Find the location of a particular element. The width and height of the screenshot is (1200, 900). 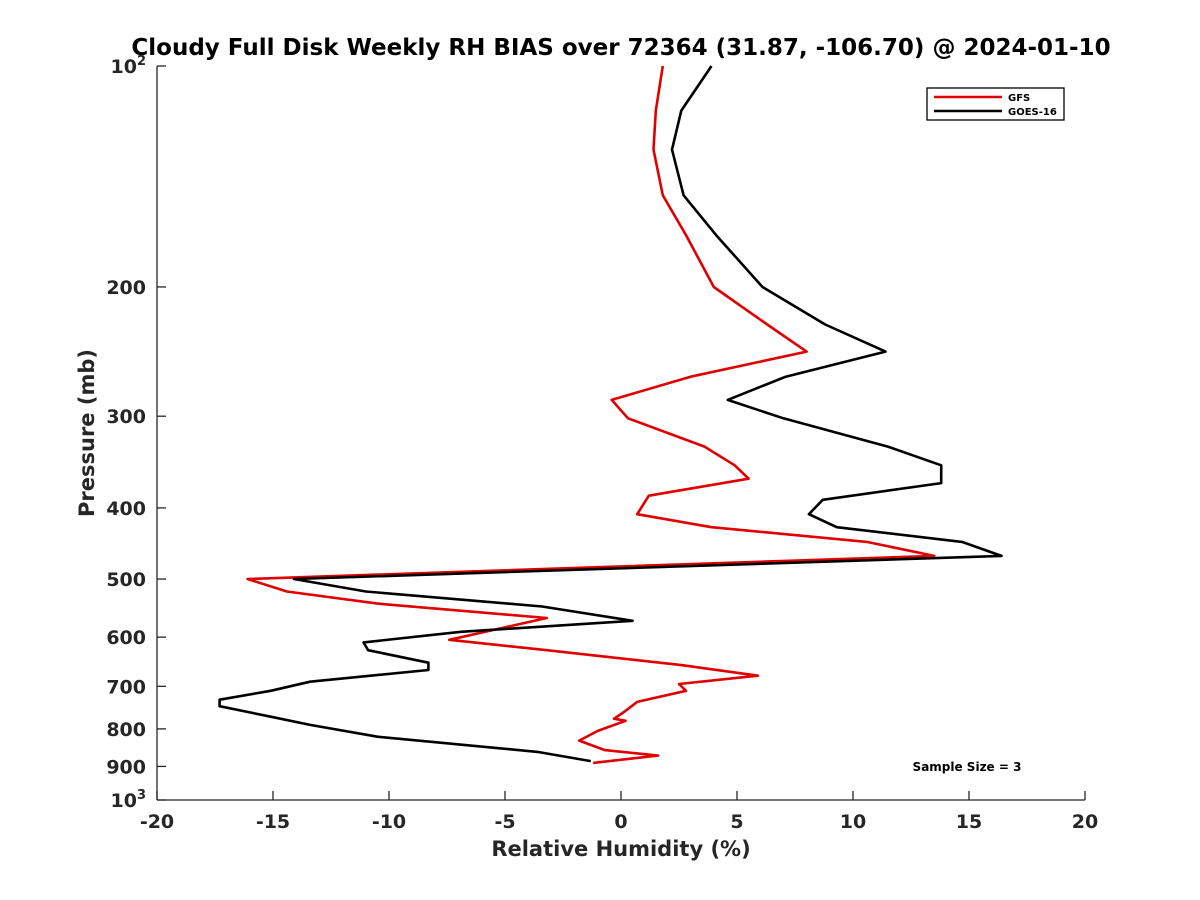

y-tick-label: 600 is located at coordinates (126, 638).